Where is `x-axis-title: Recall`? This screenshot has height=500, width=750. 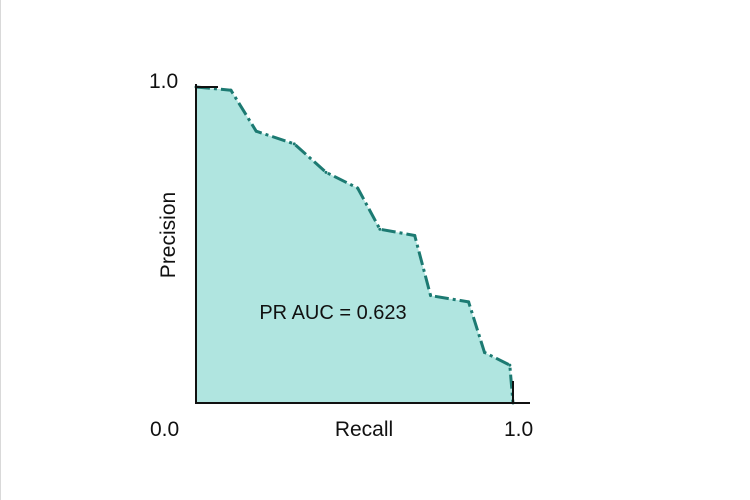
x-axis-title: Recall is located at coordinates (364, 429).